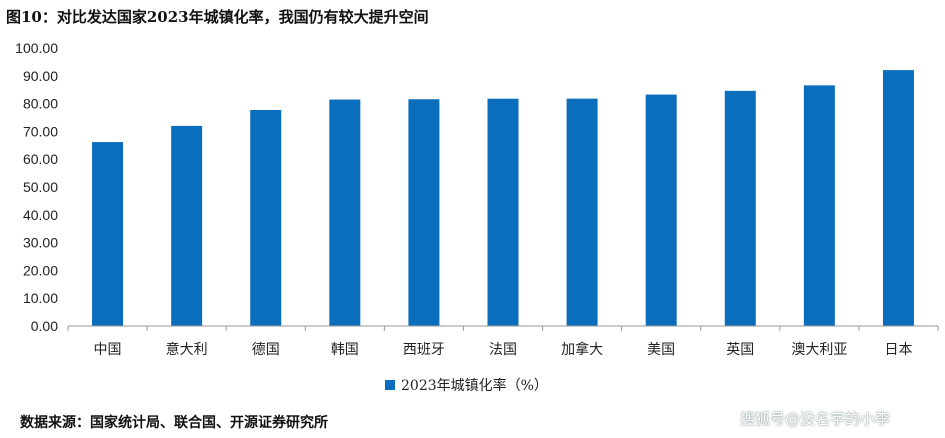  What do you see at coordinates (40, 131) in the screenshot?
I see `y-tick-label: 70.00` at bounding box center [40, 131].